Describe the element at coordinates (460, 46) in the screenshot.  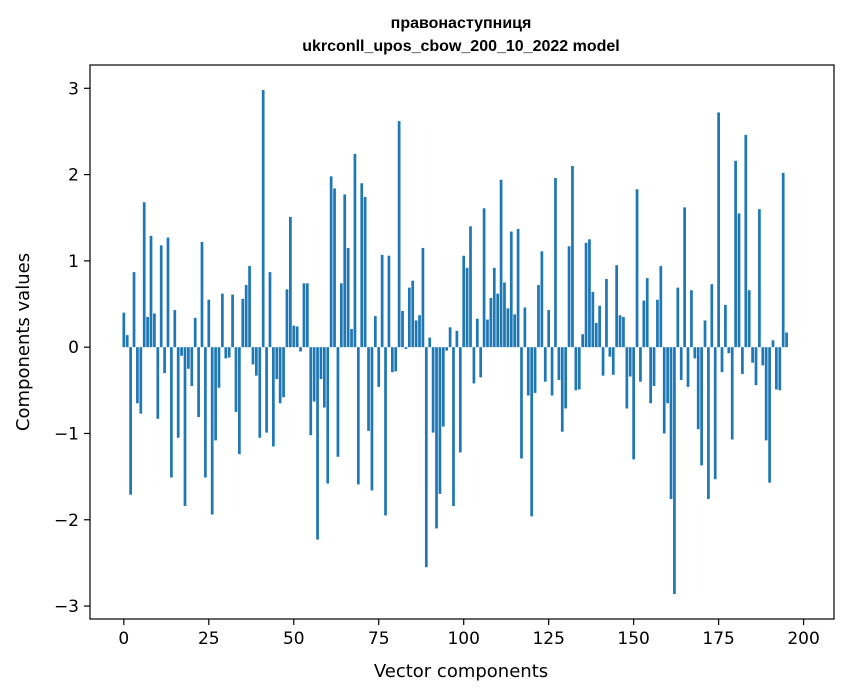
I see `chart-subtitle: ukrconll_upos_cbow_200_10_2022 model` at that location.